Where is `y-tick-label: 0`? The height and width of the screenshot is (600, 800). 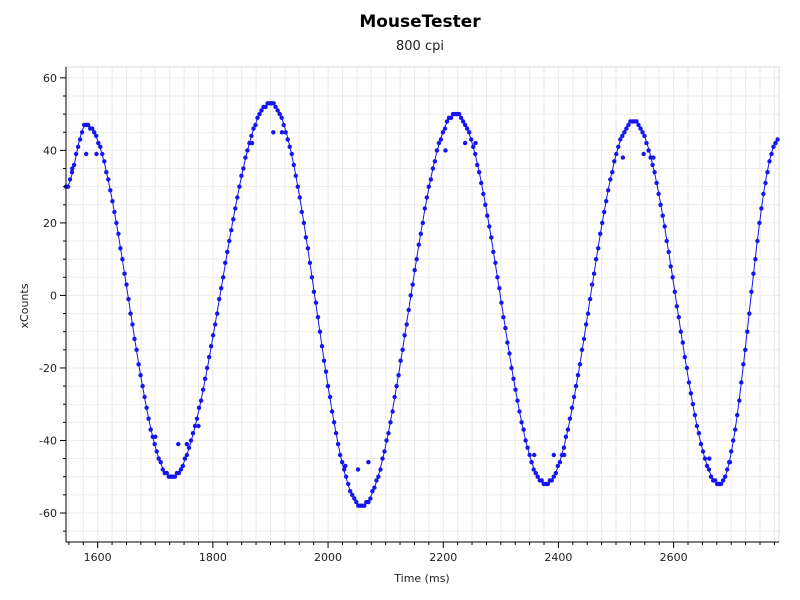 y-tick-label: 0 is located at coordinates (53, 295).